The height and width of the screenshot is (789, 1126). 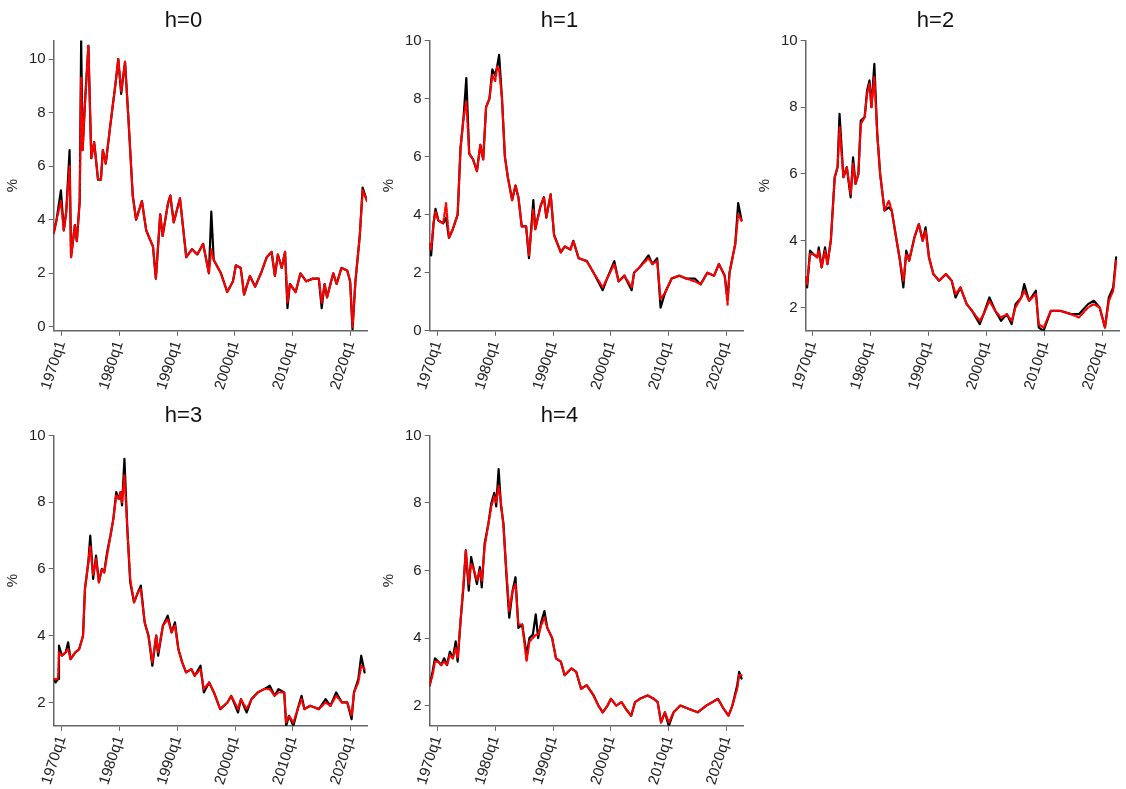 What do you see at coordinates (559, 415) in the screenshot?
I see `chart-title: h=4` at bounding box center [559, 415].